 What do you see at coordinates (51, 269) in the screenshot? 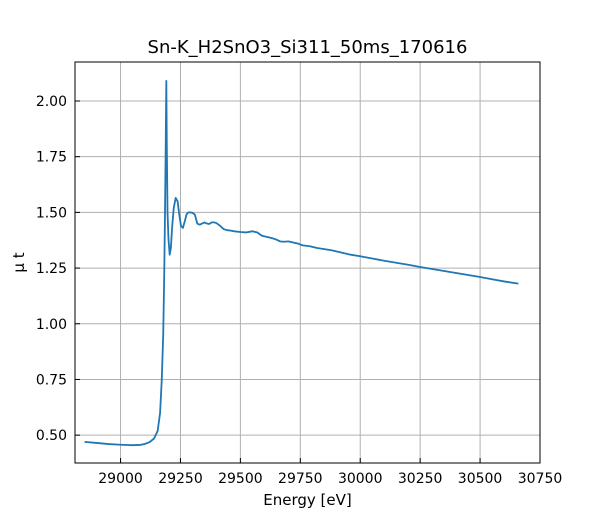
I see `y-tick-label: 1.25` at bounding box center [51, 269].